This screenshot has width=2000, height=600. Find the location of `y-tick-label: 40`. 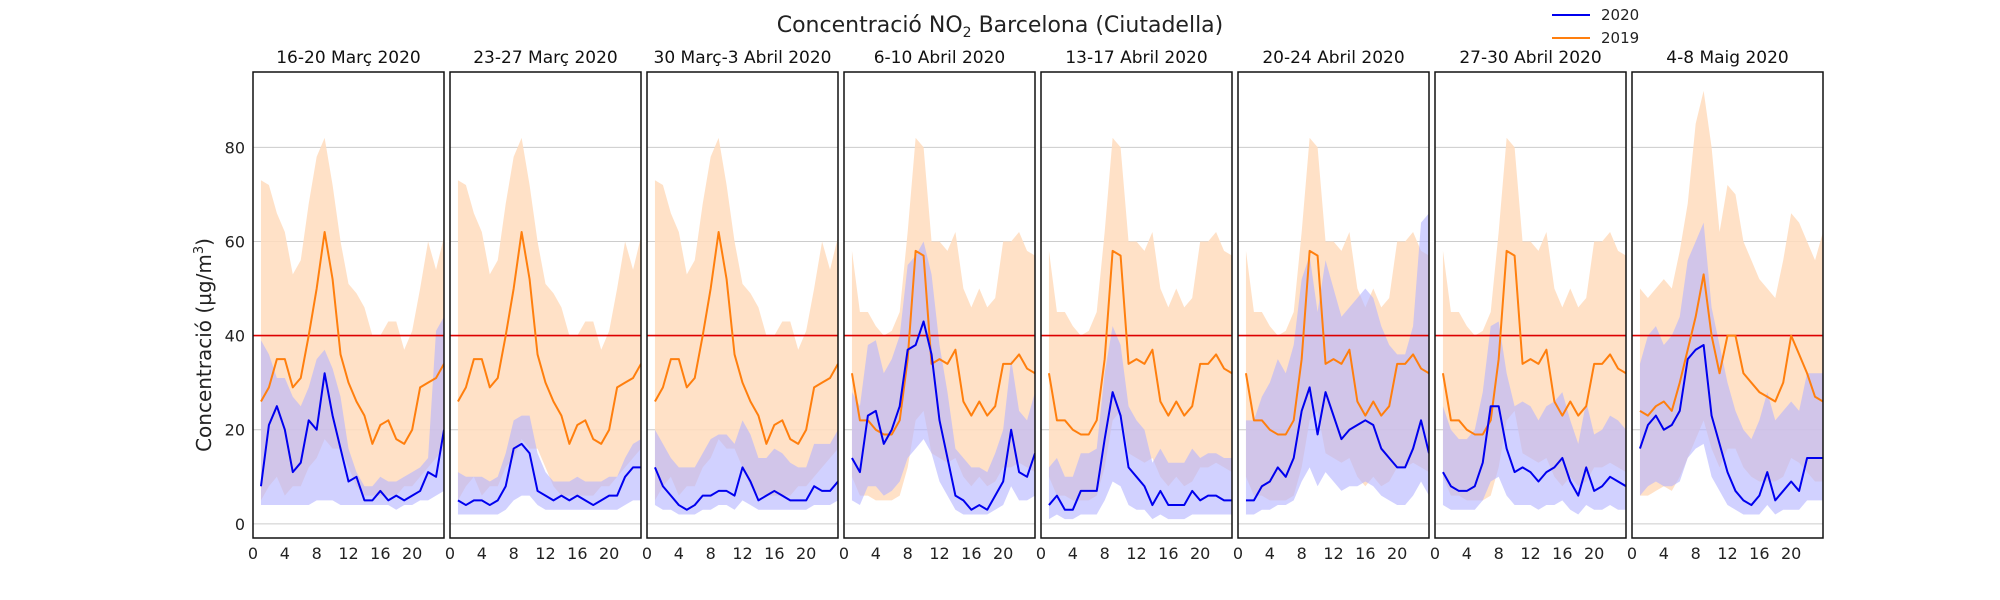

y-tick-label: 40 is located at coordinates (235, 336).